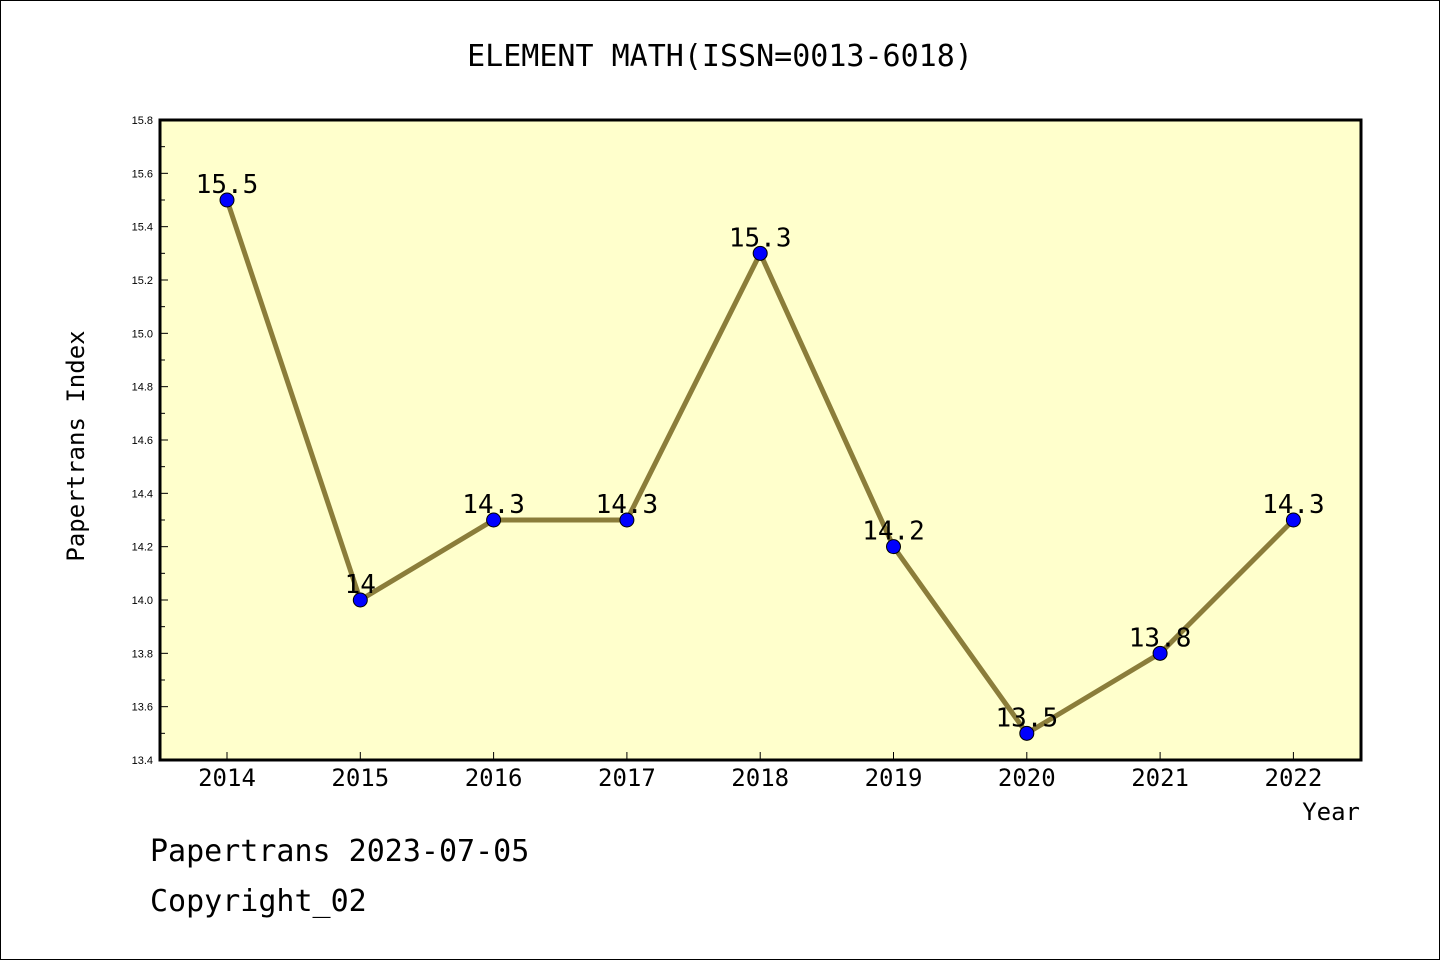 The height and width of the screenshot is (960, 1440). What do you see at coordinates (360, 778) in the screenshot?
I see `x-tick-label: 2015` at bounding box center [360, 778].